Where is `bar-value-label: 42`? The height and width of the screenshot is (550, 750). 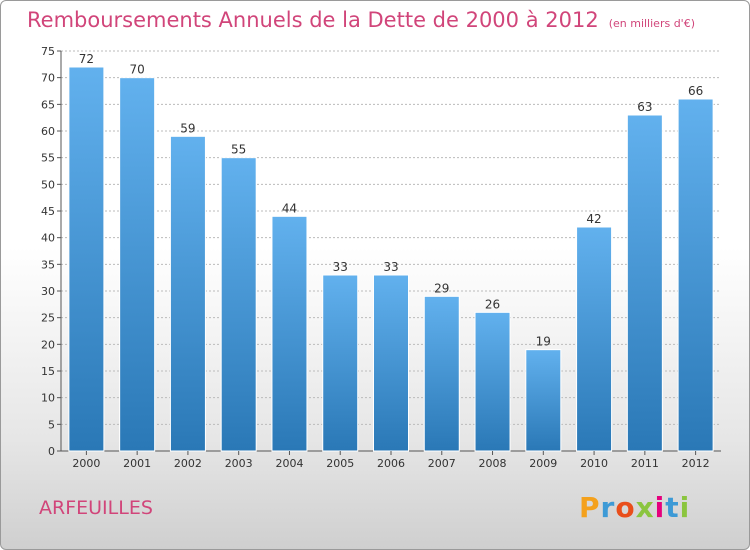
bar-value-label: 42 is located at coordinates (593, 219).